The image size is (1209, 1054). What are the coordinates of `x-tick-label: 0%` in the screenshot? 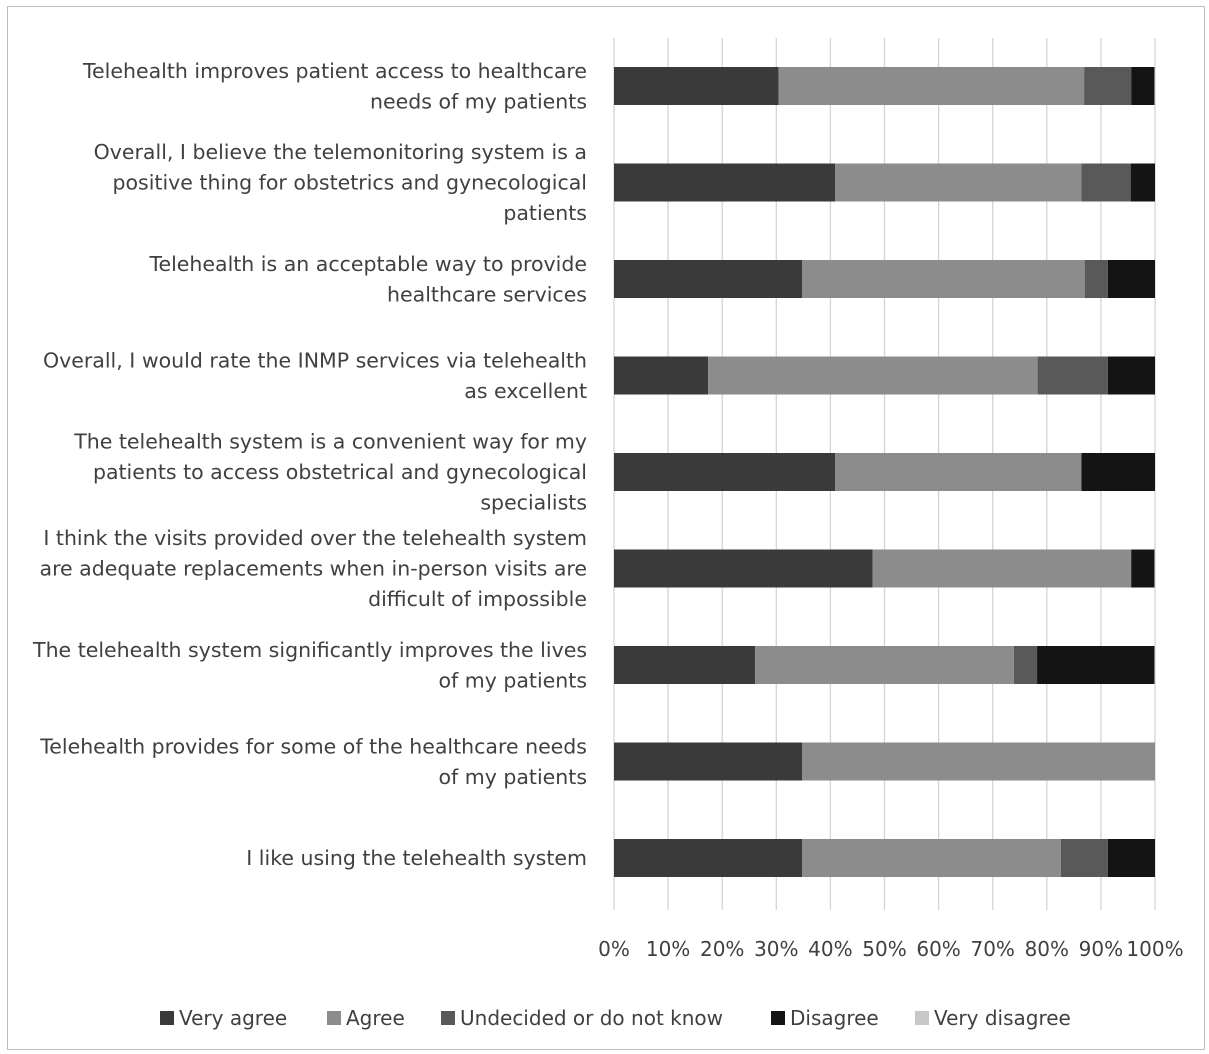 It's located at (614, 949).